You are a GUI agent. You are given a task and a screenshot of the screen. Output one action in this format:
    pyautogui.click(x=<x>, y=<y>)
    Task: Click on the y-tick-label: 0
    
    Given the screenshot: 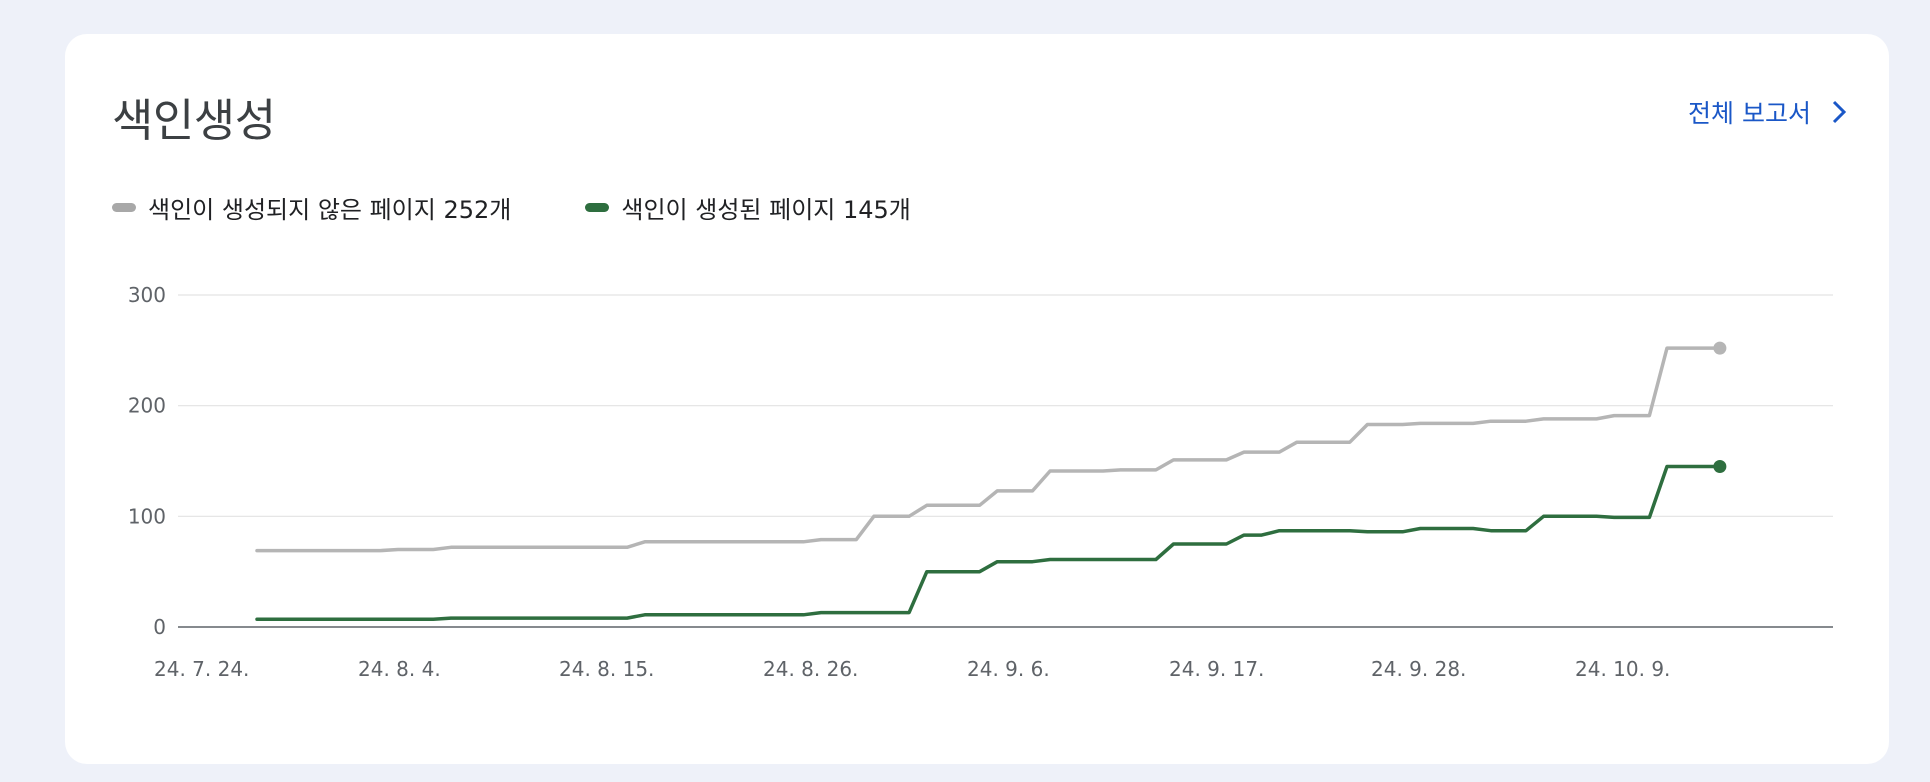 What is the action you would take?
    pyautogui.click(x=159, y=627)
    